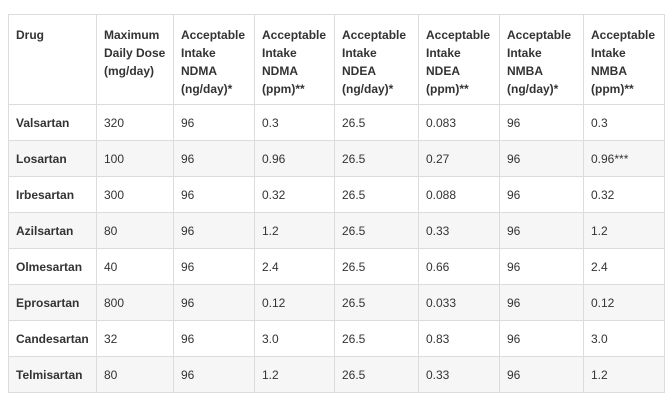  Describe the element at coordinates (52, 158) in the screenshot. I see `cell-drug: Losartan` at that location.